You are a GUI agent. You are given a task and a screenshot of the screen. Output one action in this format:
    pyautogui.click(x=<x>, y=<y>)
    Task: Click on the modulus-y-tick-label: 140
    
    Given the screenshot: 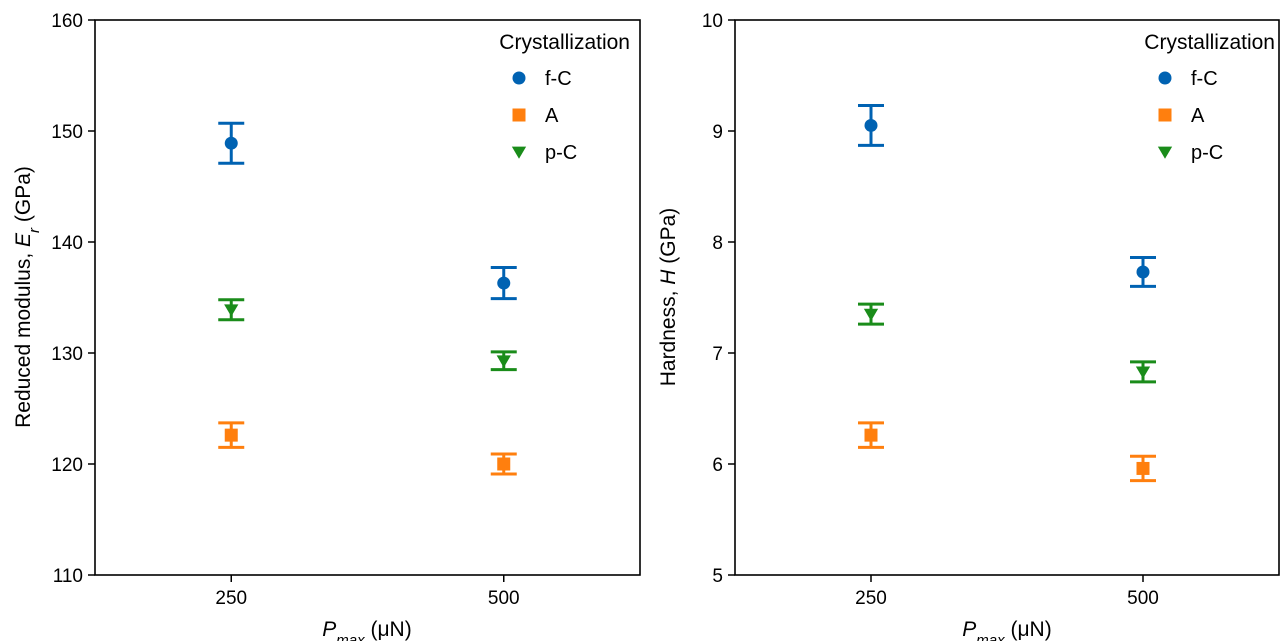 What is the action you would take?
    pyautogui.click(x=67, y=243)
    